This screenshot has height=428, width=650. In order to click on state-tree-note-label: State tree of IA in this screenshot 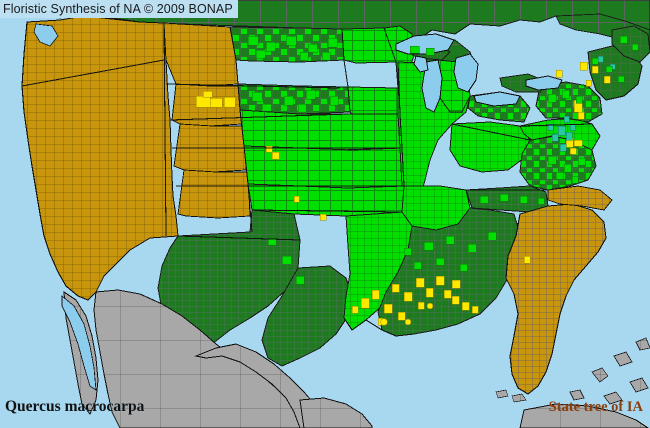, I will do `click(595, 407)`.